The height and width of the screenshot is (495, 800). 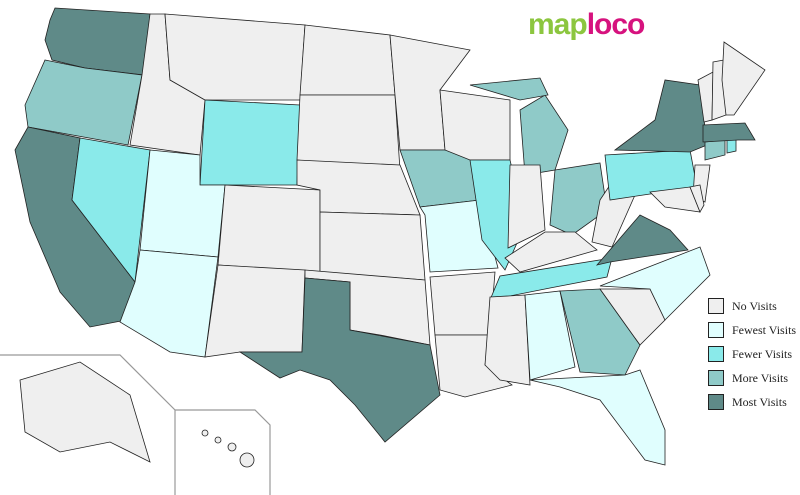 I want to click on maploco-logo: maploco, so click(x=587, y=25).